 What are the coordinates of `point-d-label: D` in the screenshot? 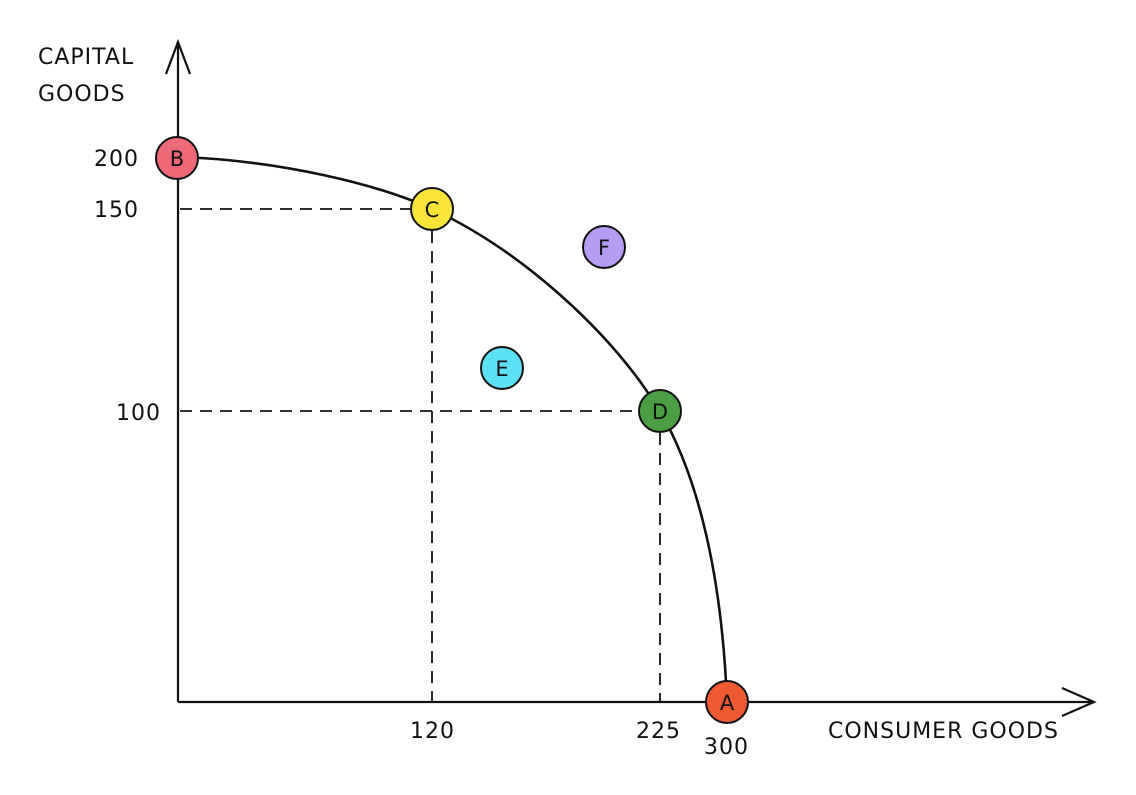 It's located at (660, 412).